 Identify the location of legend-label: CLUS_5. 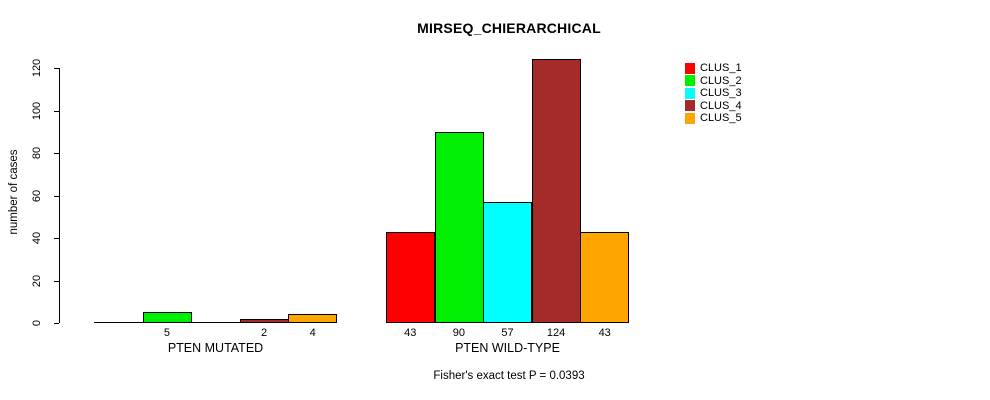
(721, 118).